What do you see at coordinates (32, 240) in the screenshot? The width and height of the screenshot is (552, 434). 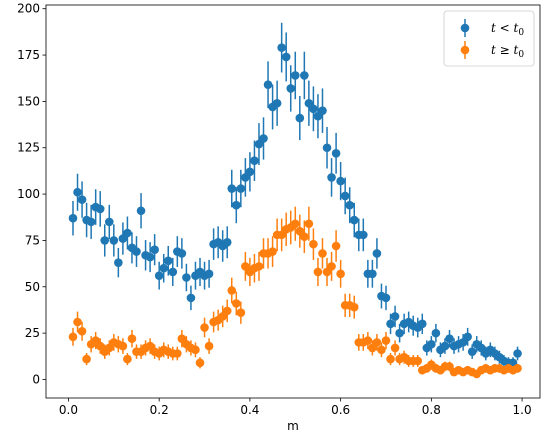 I see `y-tick-label: 75` at bounding box center [32, 240].